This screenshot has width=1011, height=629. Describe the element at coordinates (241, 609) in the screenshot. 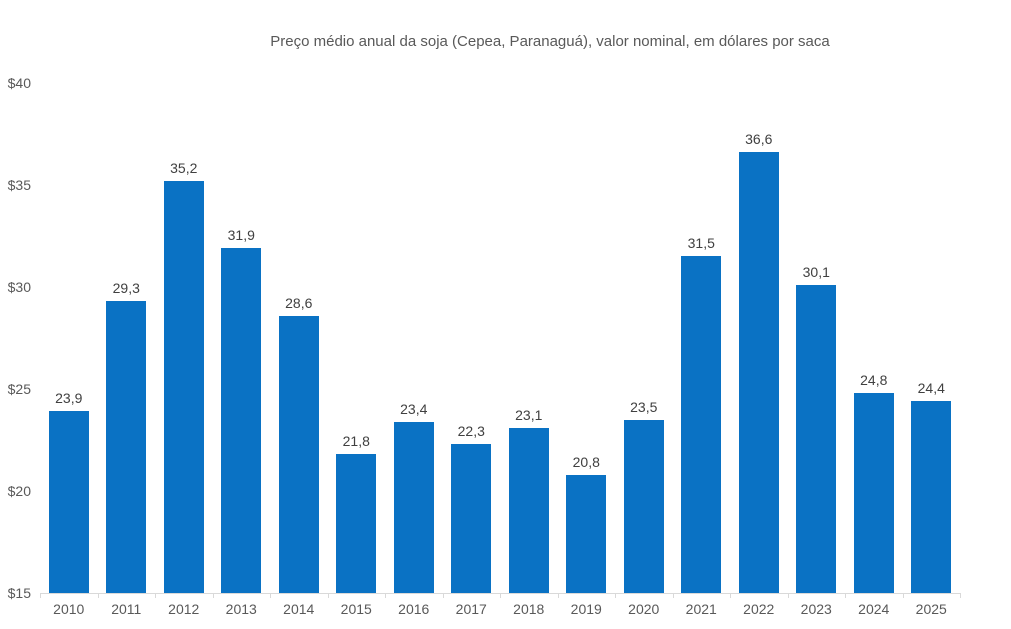

I see `x-axis-label: 2013` at that location.